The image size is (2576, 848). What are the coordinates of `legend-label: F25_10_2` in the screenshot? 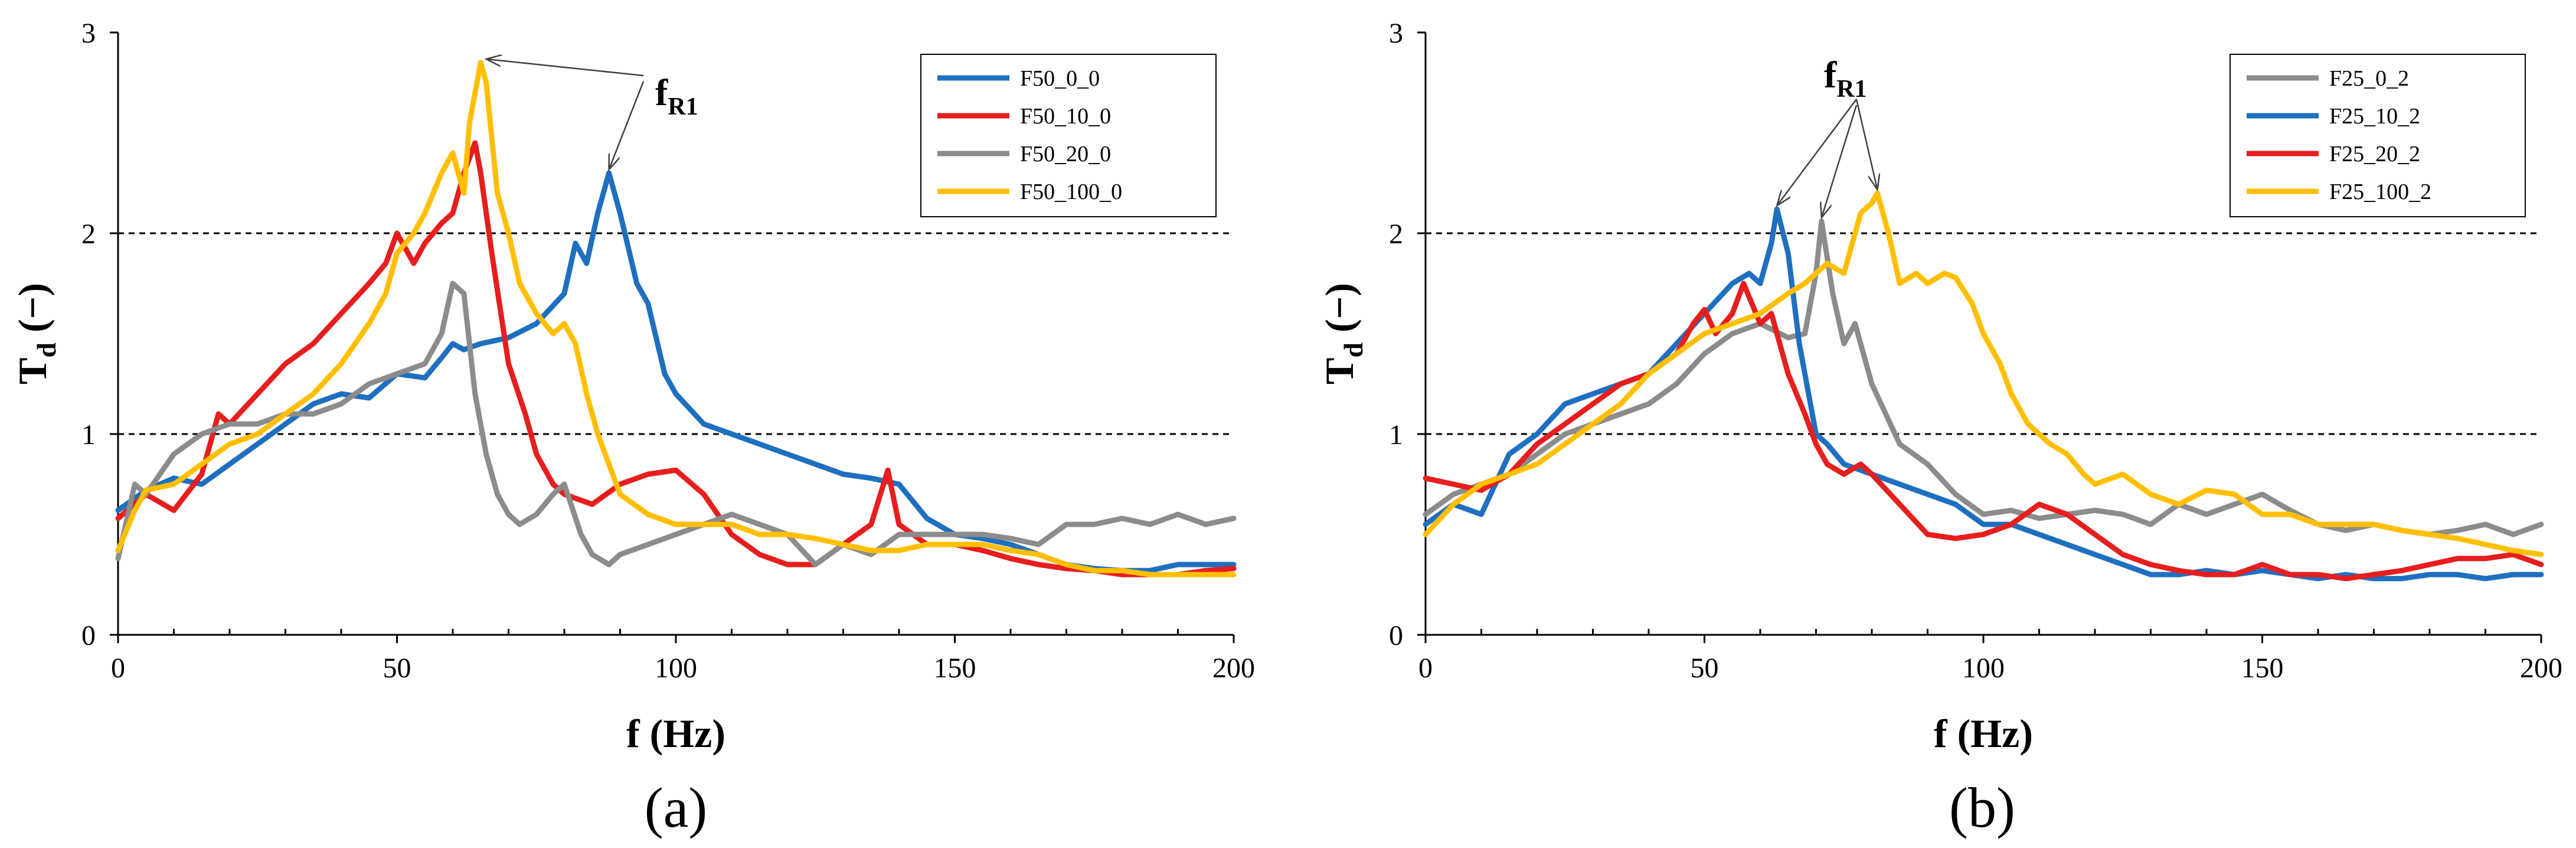 It's located at (2374, 116).